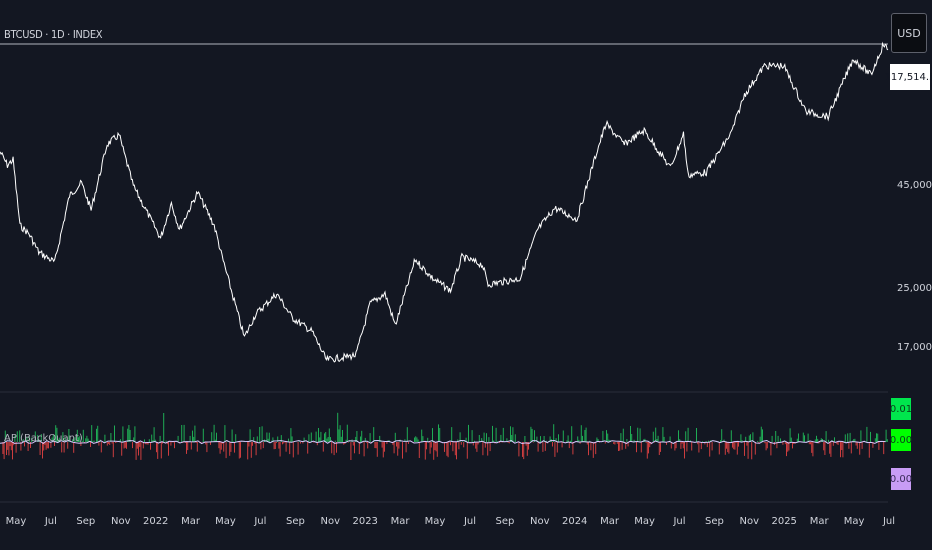 Image resolution: width=932 pixels, height=550 pixels. What do you see at coordinates (504, 521) in the screenshot?
I see `x-tick-label: Sep` at bounding box center [504, 521].